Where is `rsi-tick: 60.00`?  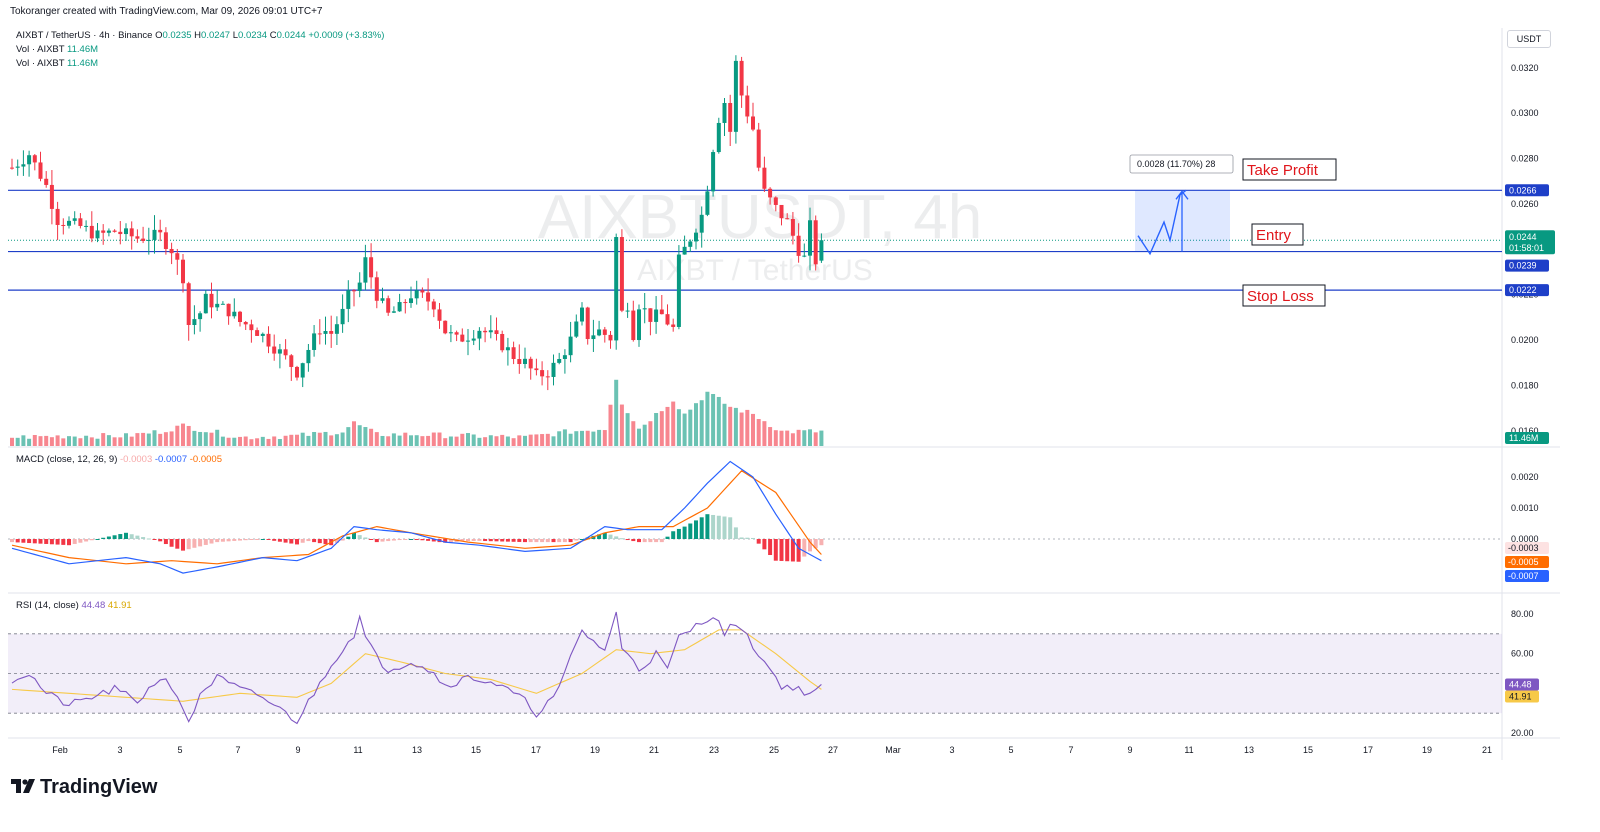 rsi-tick: 60.00 is located at coordinates (1522, 654).